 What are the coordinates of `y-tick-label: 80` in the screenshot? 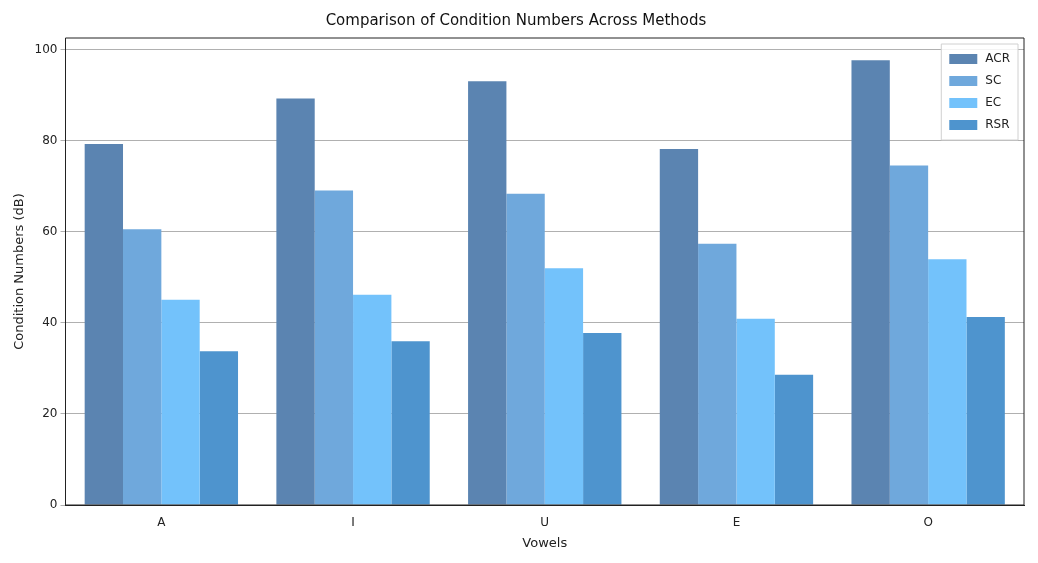 It's located at (50, 139).